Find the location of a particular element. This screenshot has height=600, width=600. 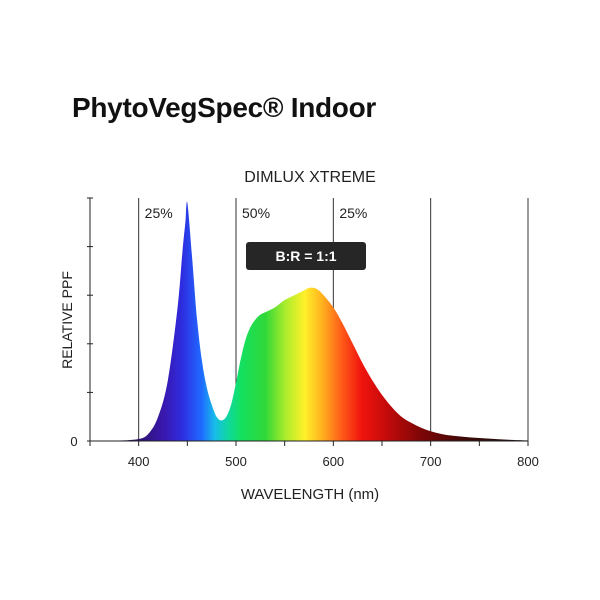

ratio-annotation-box is located at coordinates (306, 256).